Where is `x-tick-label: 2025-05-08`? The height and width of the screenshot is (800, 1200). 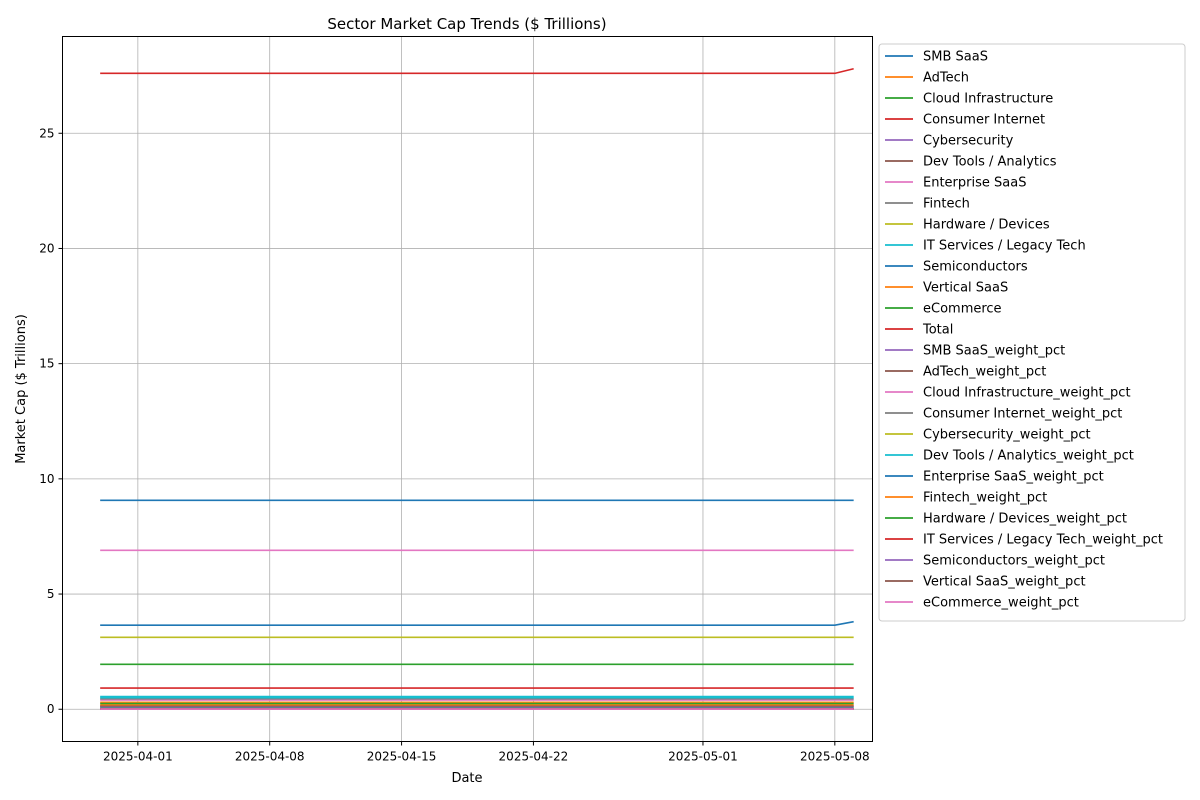
x-tick-label: 2025-05-08 is located at coordinates (835, 757).